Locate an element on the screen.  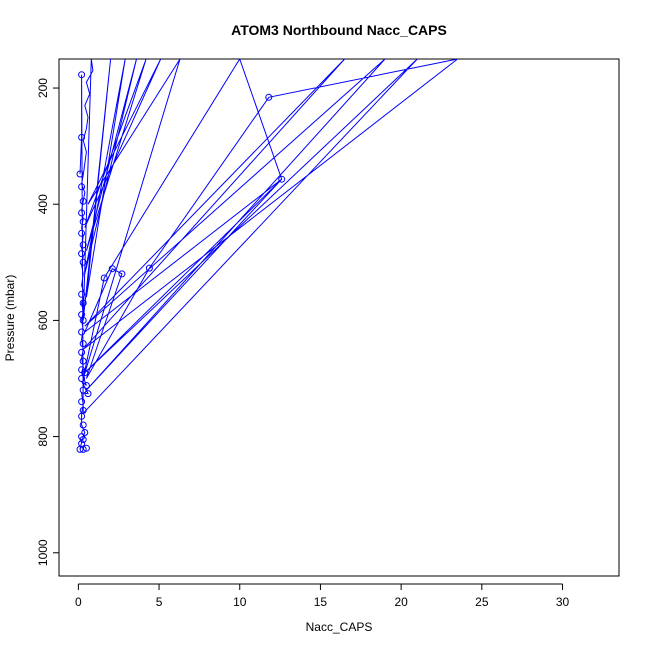
chart-title: ATOM3 Northbound Nacc_CAPS is located at coordinates (339, 30).